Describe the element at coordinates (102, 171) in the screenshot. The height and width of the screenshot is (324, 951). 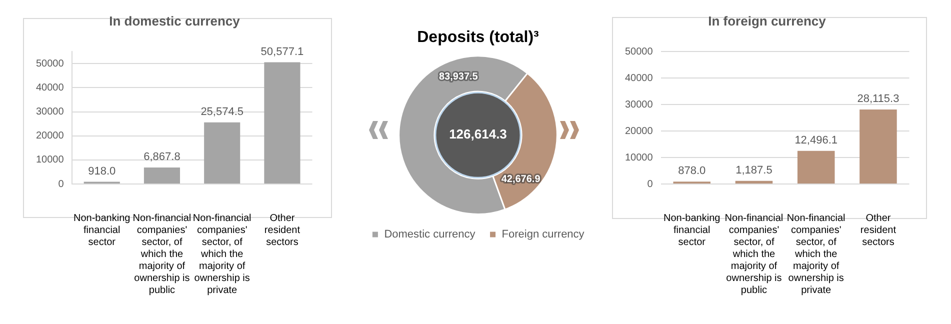
I see `data-label: 918.0` at that location.